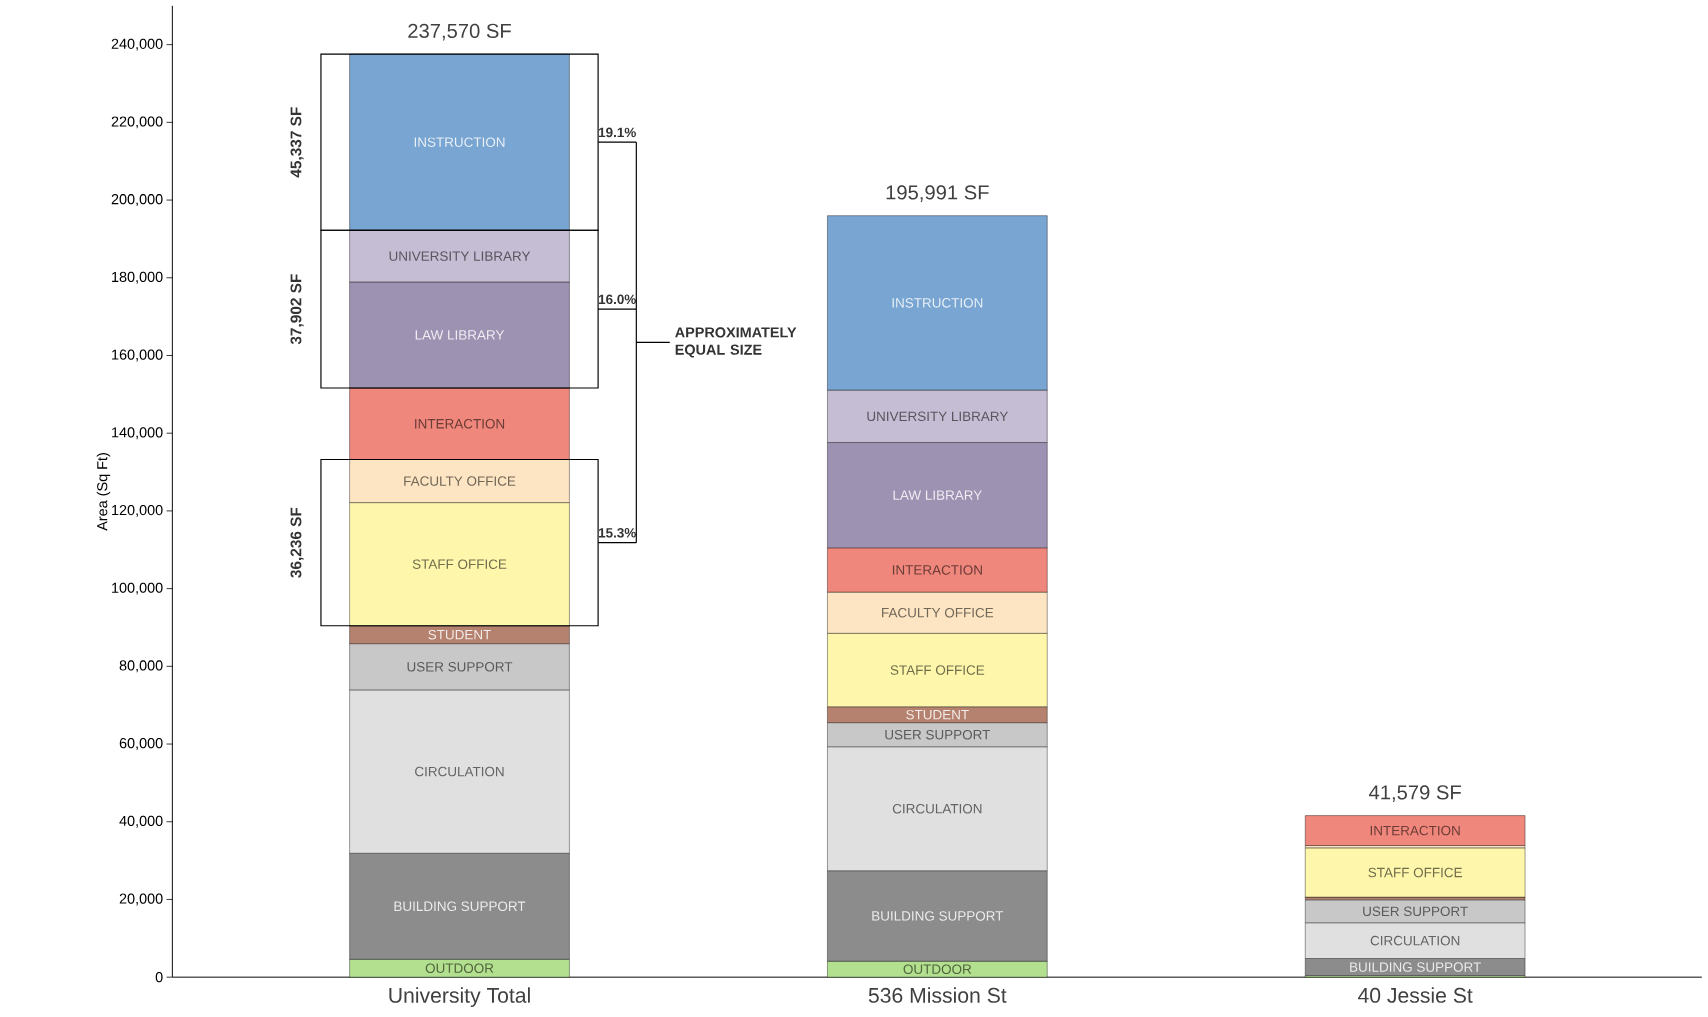 This screenshot has width=1708, height=1017. Describe the element at coordinates (137, 511) in the screenshot. I see `y-tick-label: 120,000` at that location.